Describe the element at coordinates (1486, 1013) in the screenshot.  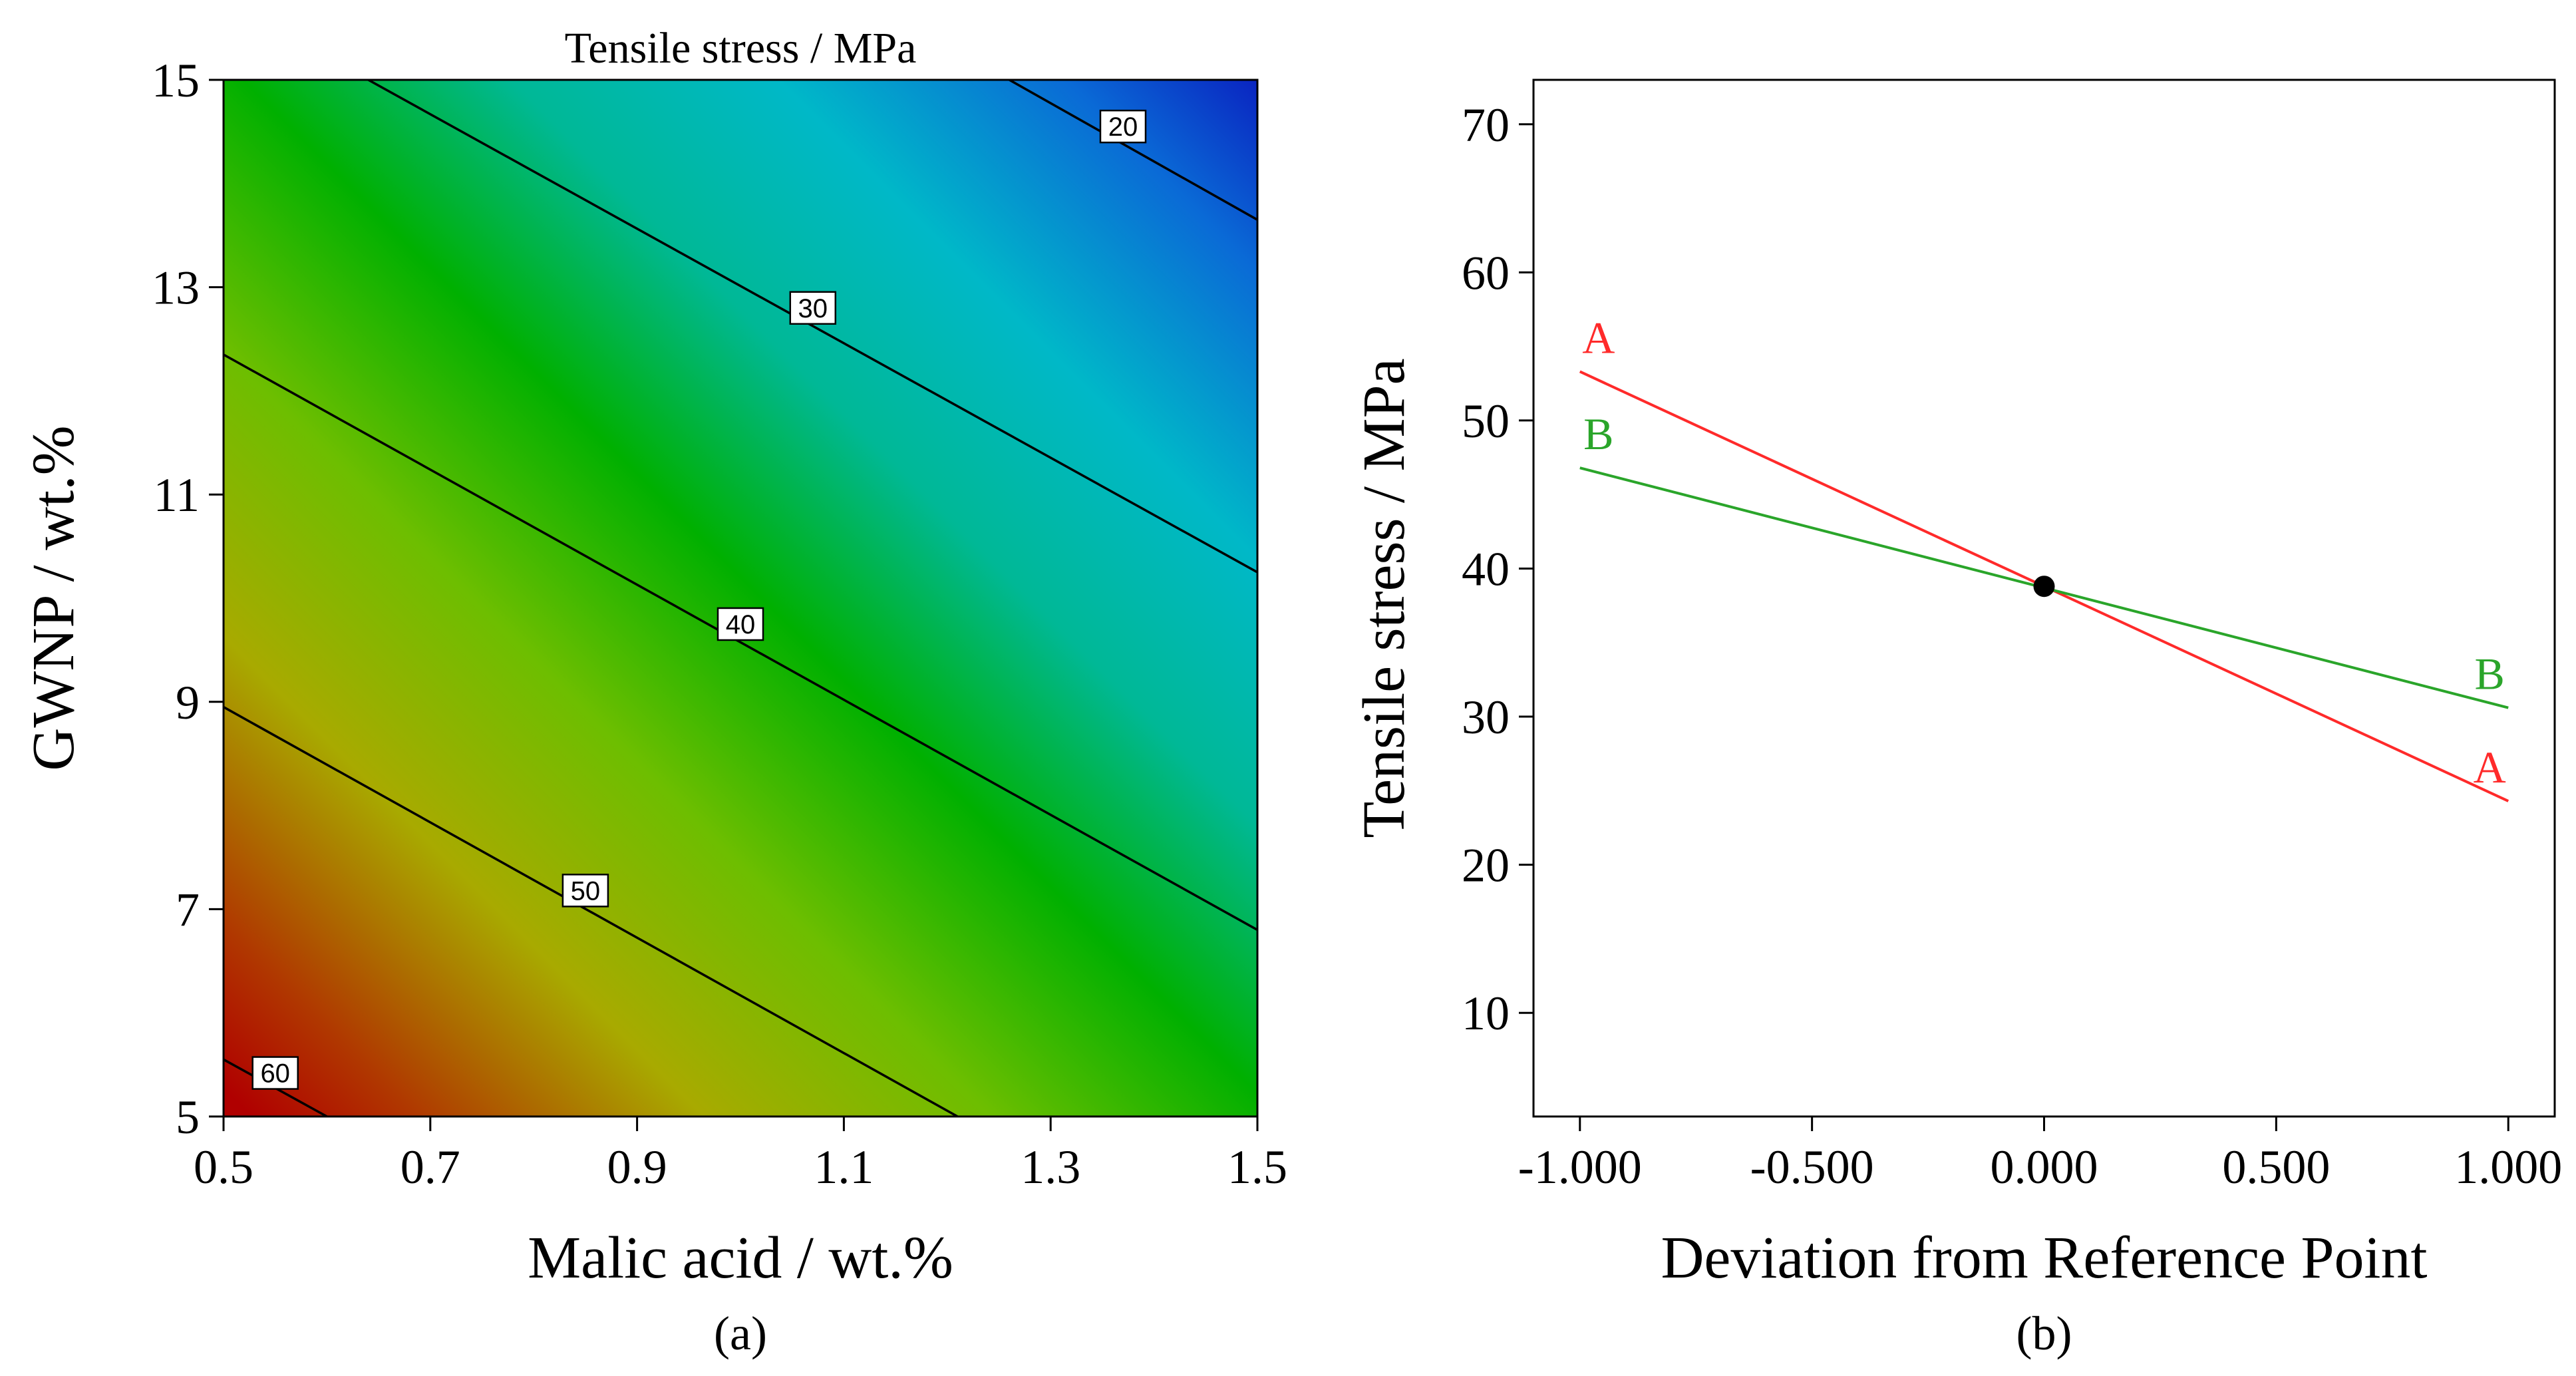
I see `y-tick-label: 10` at that location.